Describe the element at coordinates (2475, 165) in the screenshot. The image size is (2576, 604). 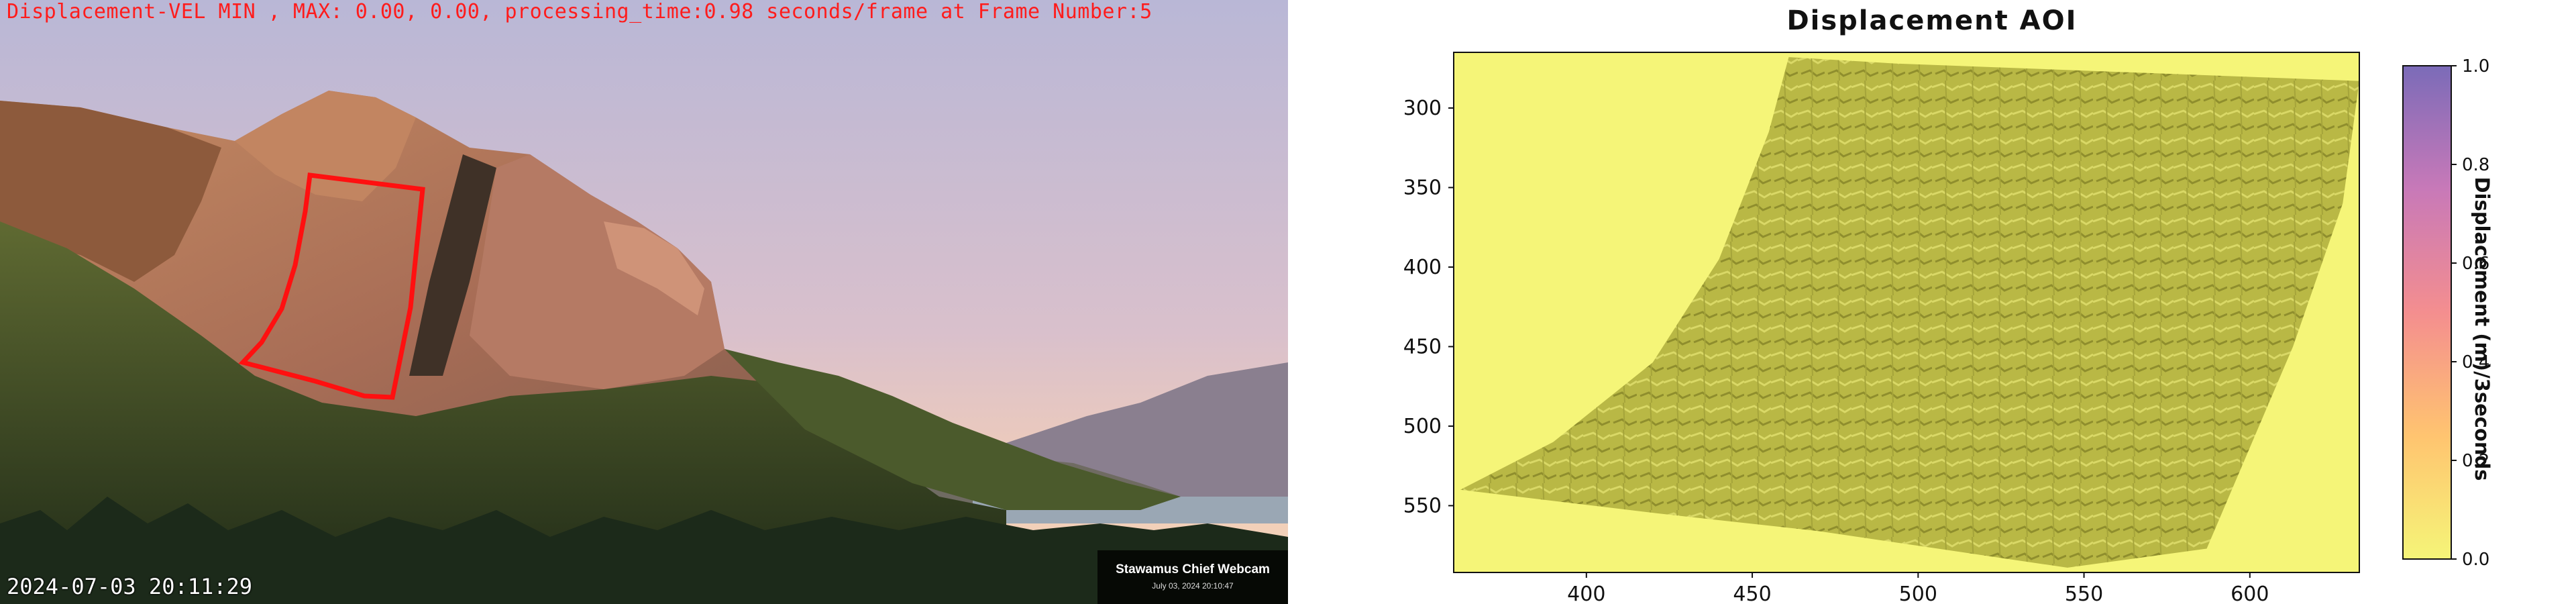
I see `colorbar-tick-label: 0.8` at that location.